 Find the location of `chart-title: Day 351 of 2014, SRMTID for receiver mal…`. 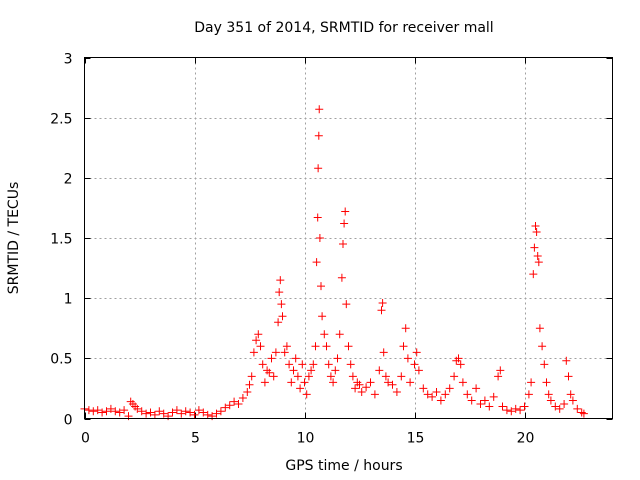

chart-title: Day 351 of 2014, SRMTID for receiver mal… is located at coordinates (343, 28).